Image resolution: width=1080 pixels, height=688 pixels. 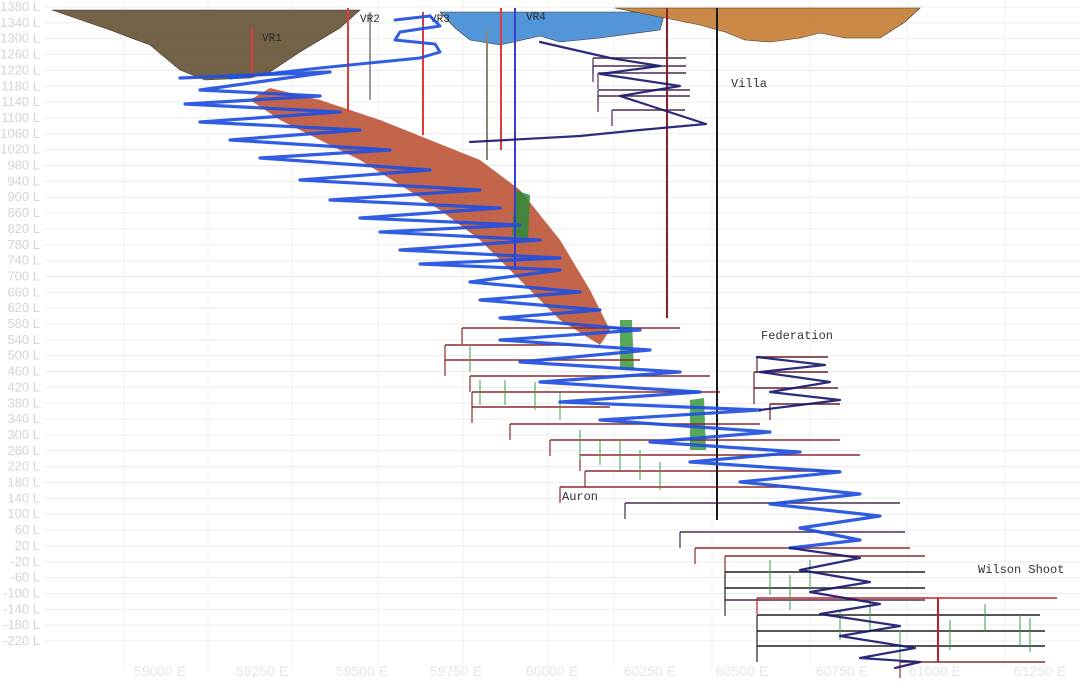 I want to click on open-pits, so click(x=486, y=44).